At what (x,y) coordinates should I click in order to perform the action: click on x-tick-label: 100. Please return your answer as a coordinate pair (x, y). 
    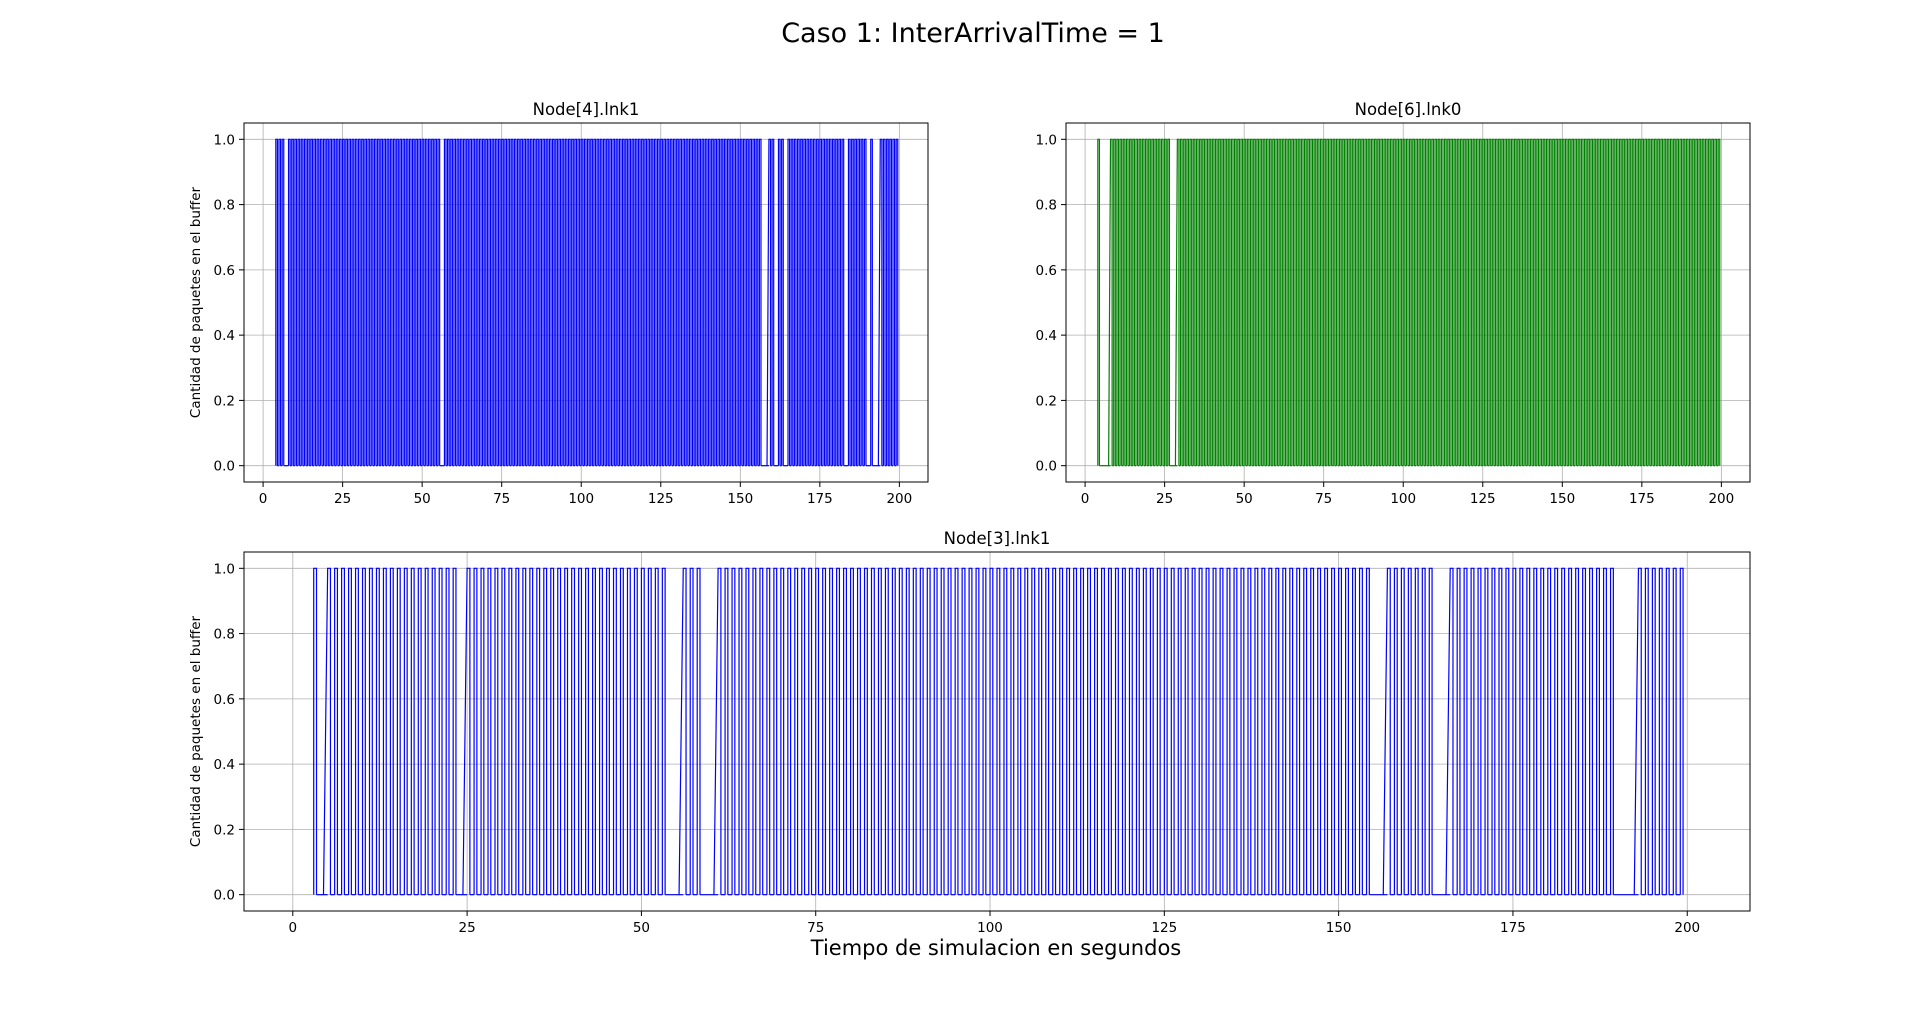
    Looking at the image, I should click on (990, 928).